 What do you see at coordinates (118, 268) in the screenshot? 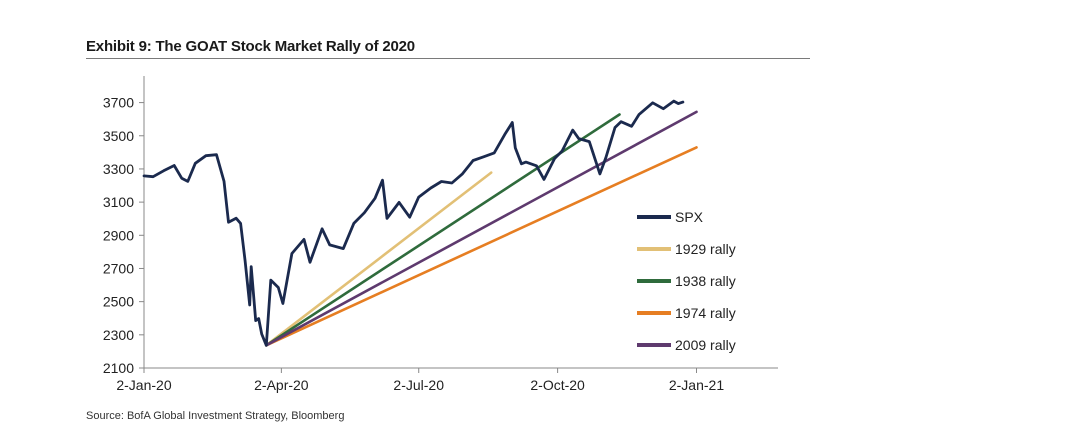
I see `y-tick-label: 2700` at bounding box center [118, 268].